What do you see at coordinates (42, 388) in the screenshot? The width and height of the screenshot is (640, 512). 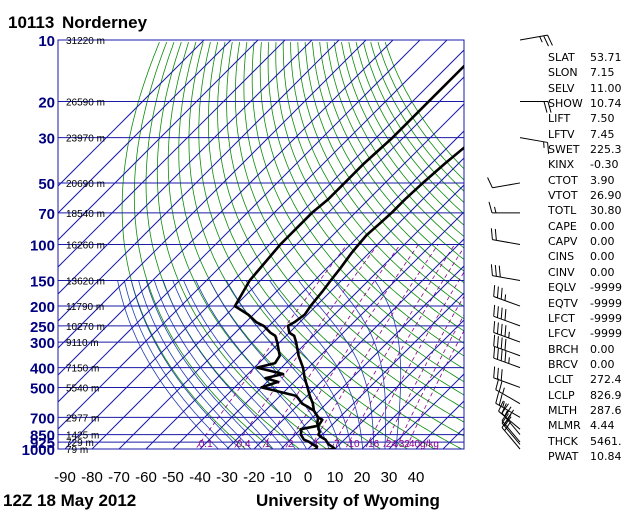 I see `pressure-label: 500` at bounding box center [42, 388].